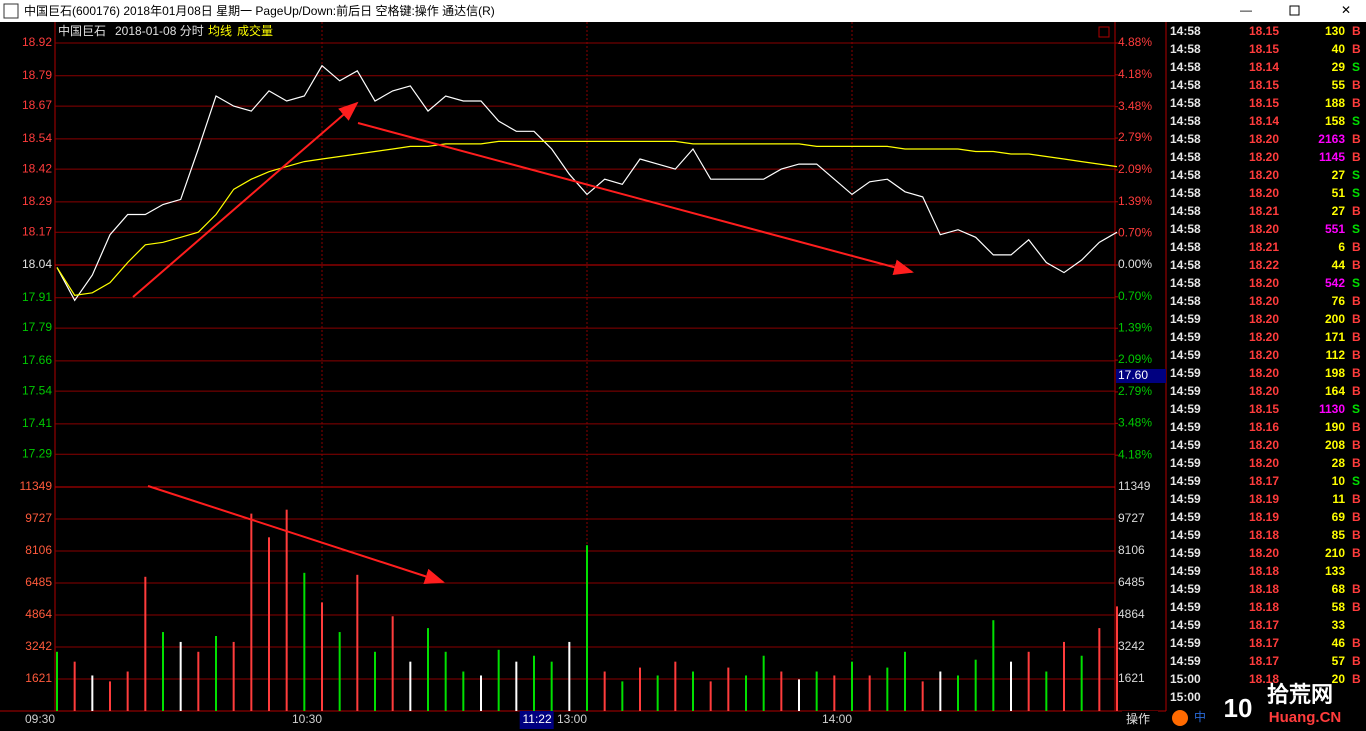 The width and height of the screenshot is (1366, 731). Describe the element at coordinates (37, 231) in the screenshot. I see `y-tick-label: 18.17` at that location.